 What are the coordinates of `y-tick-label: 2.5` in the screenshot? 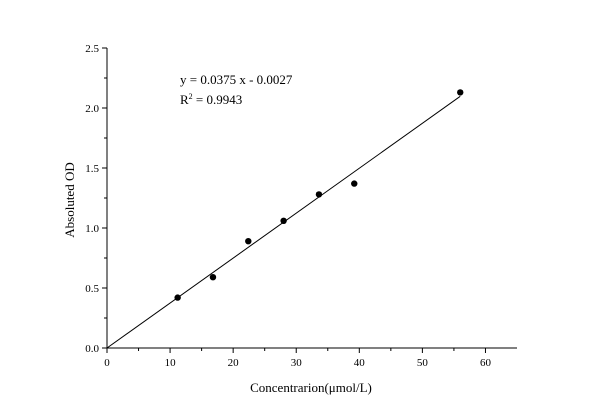 It's located at (92, 49).